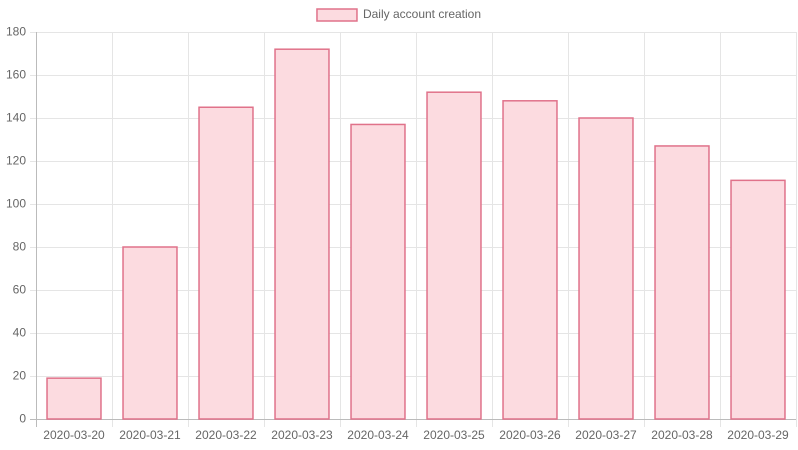  Describe the element at coordinates (16, 118) in the screenshot. I see `y-tick-label: 140` at that location.